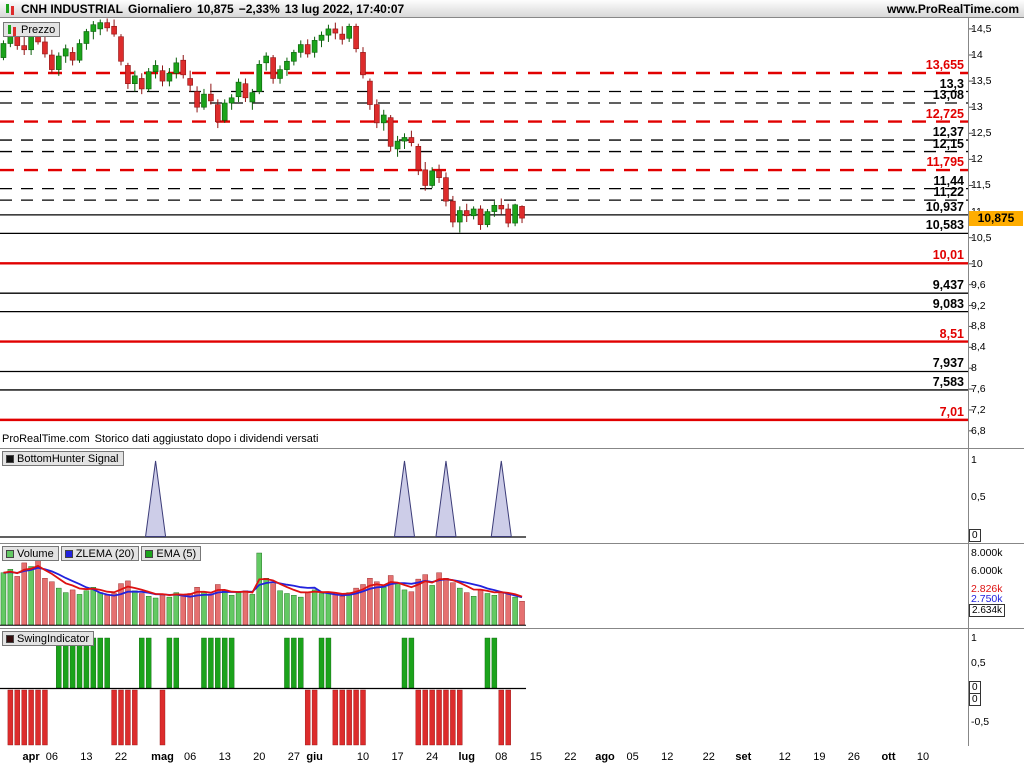 Image resolution: width=1024 pixels, height=768 pixels. I want to click on x-axis-label: 06, so click(51, 757).